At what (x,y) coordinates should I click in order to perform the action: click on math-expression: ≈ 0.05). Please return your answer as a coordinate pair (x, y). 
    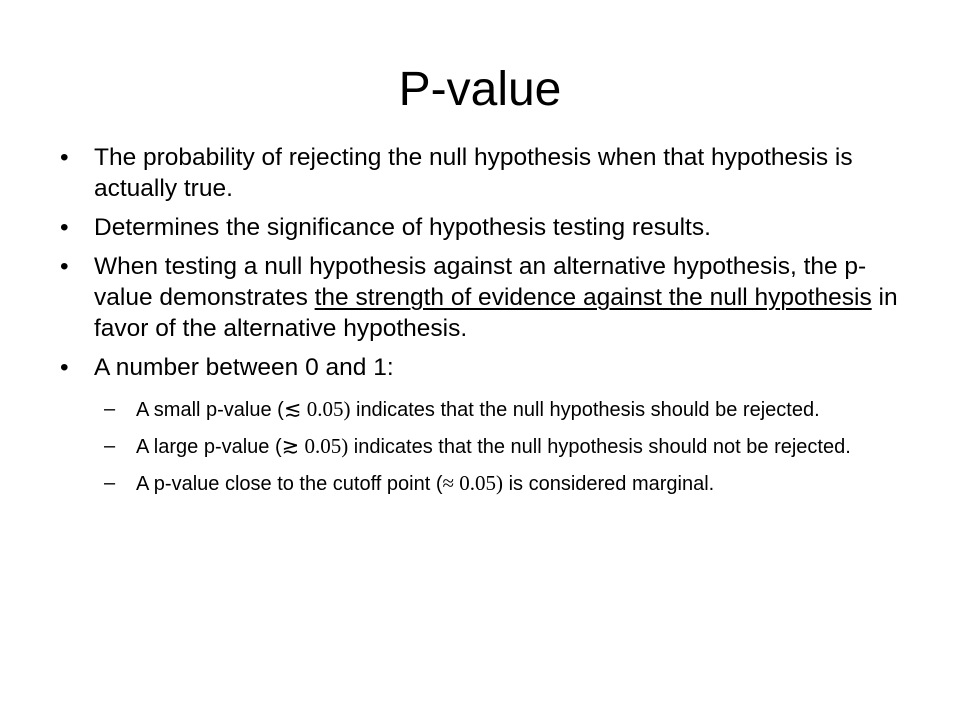
    Looking at the image, I should click on (473, 483).